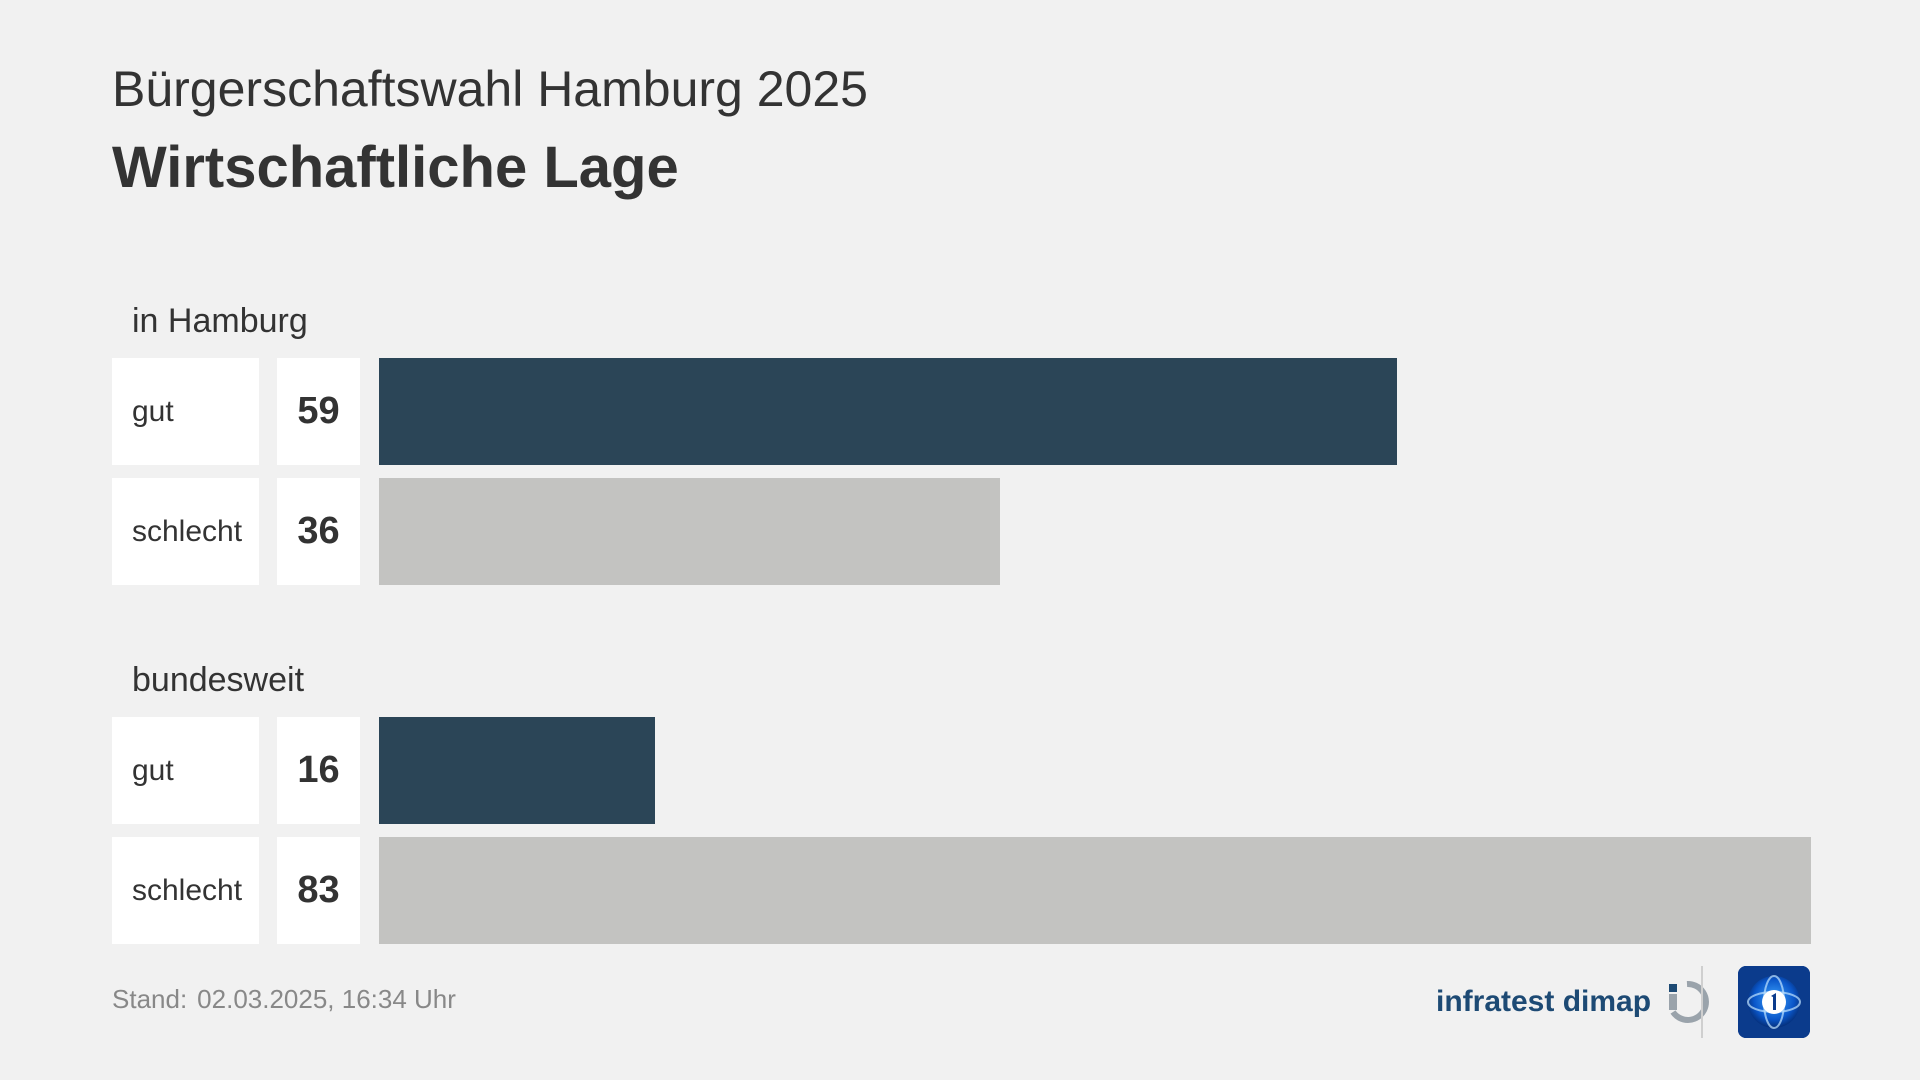  I want to click on value-label: 36, so click(318, 531).